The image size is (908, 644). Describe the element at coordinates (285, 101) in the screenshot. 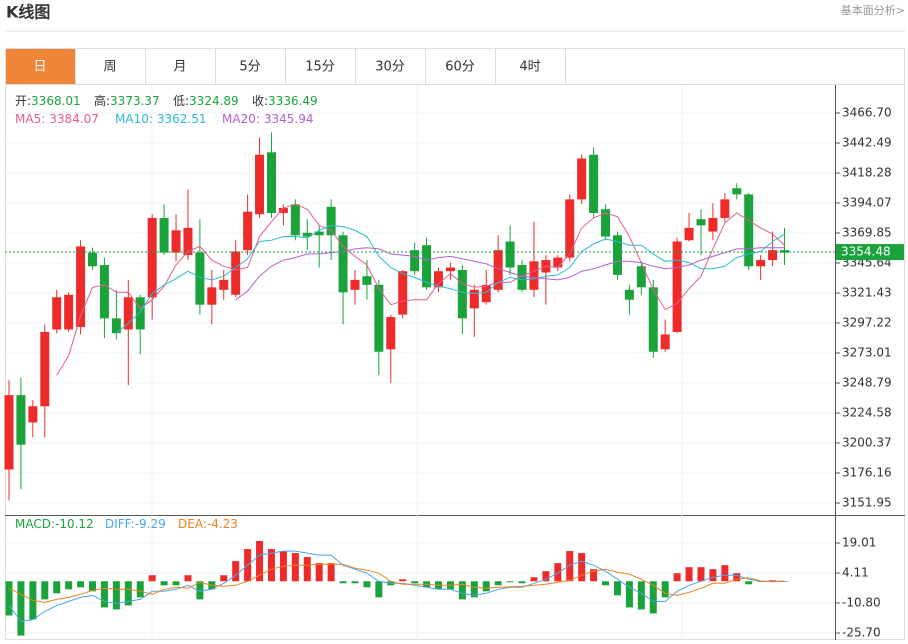

I see `ohlc-info: 收:3336.49` at that location.